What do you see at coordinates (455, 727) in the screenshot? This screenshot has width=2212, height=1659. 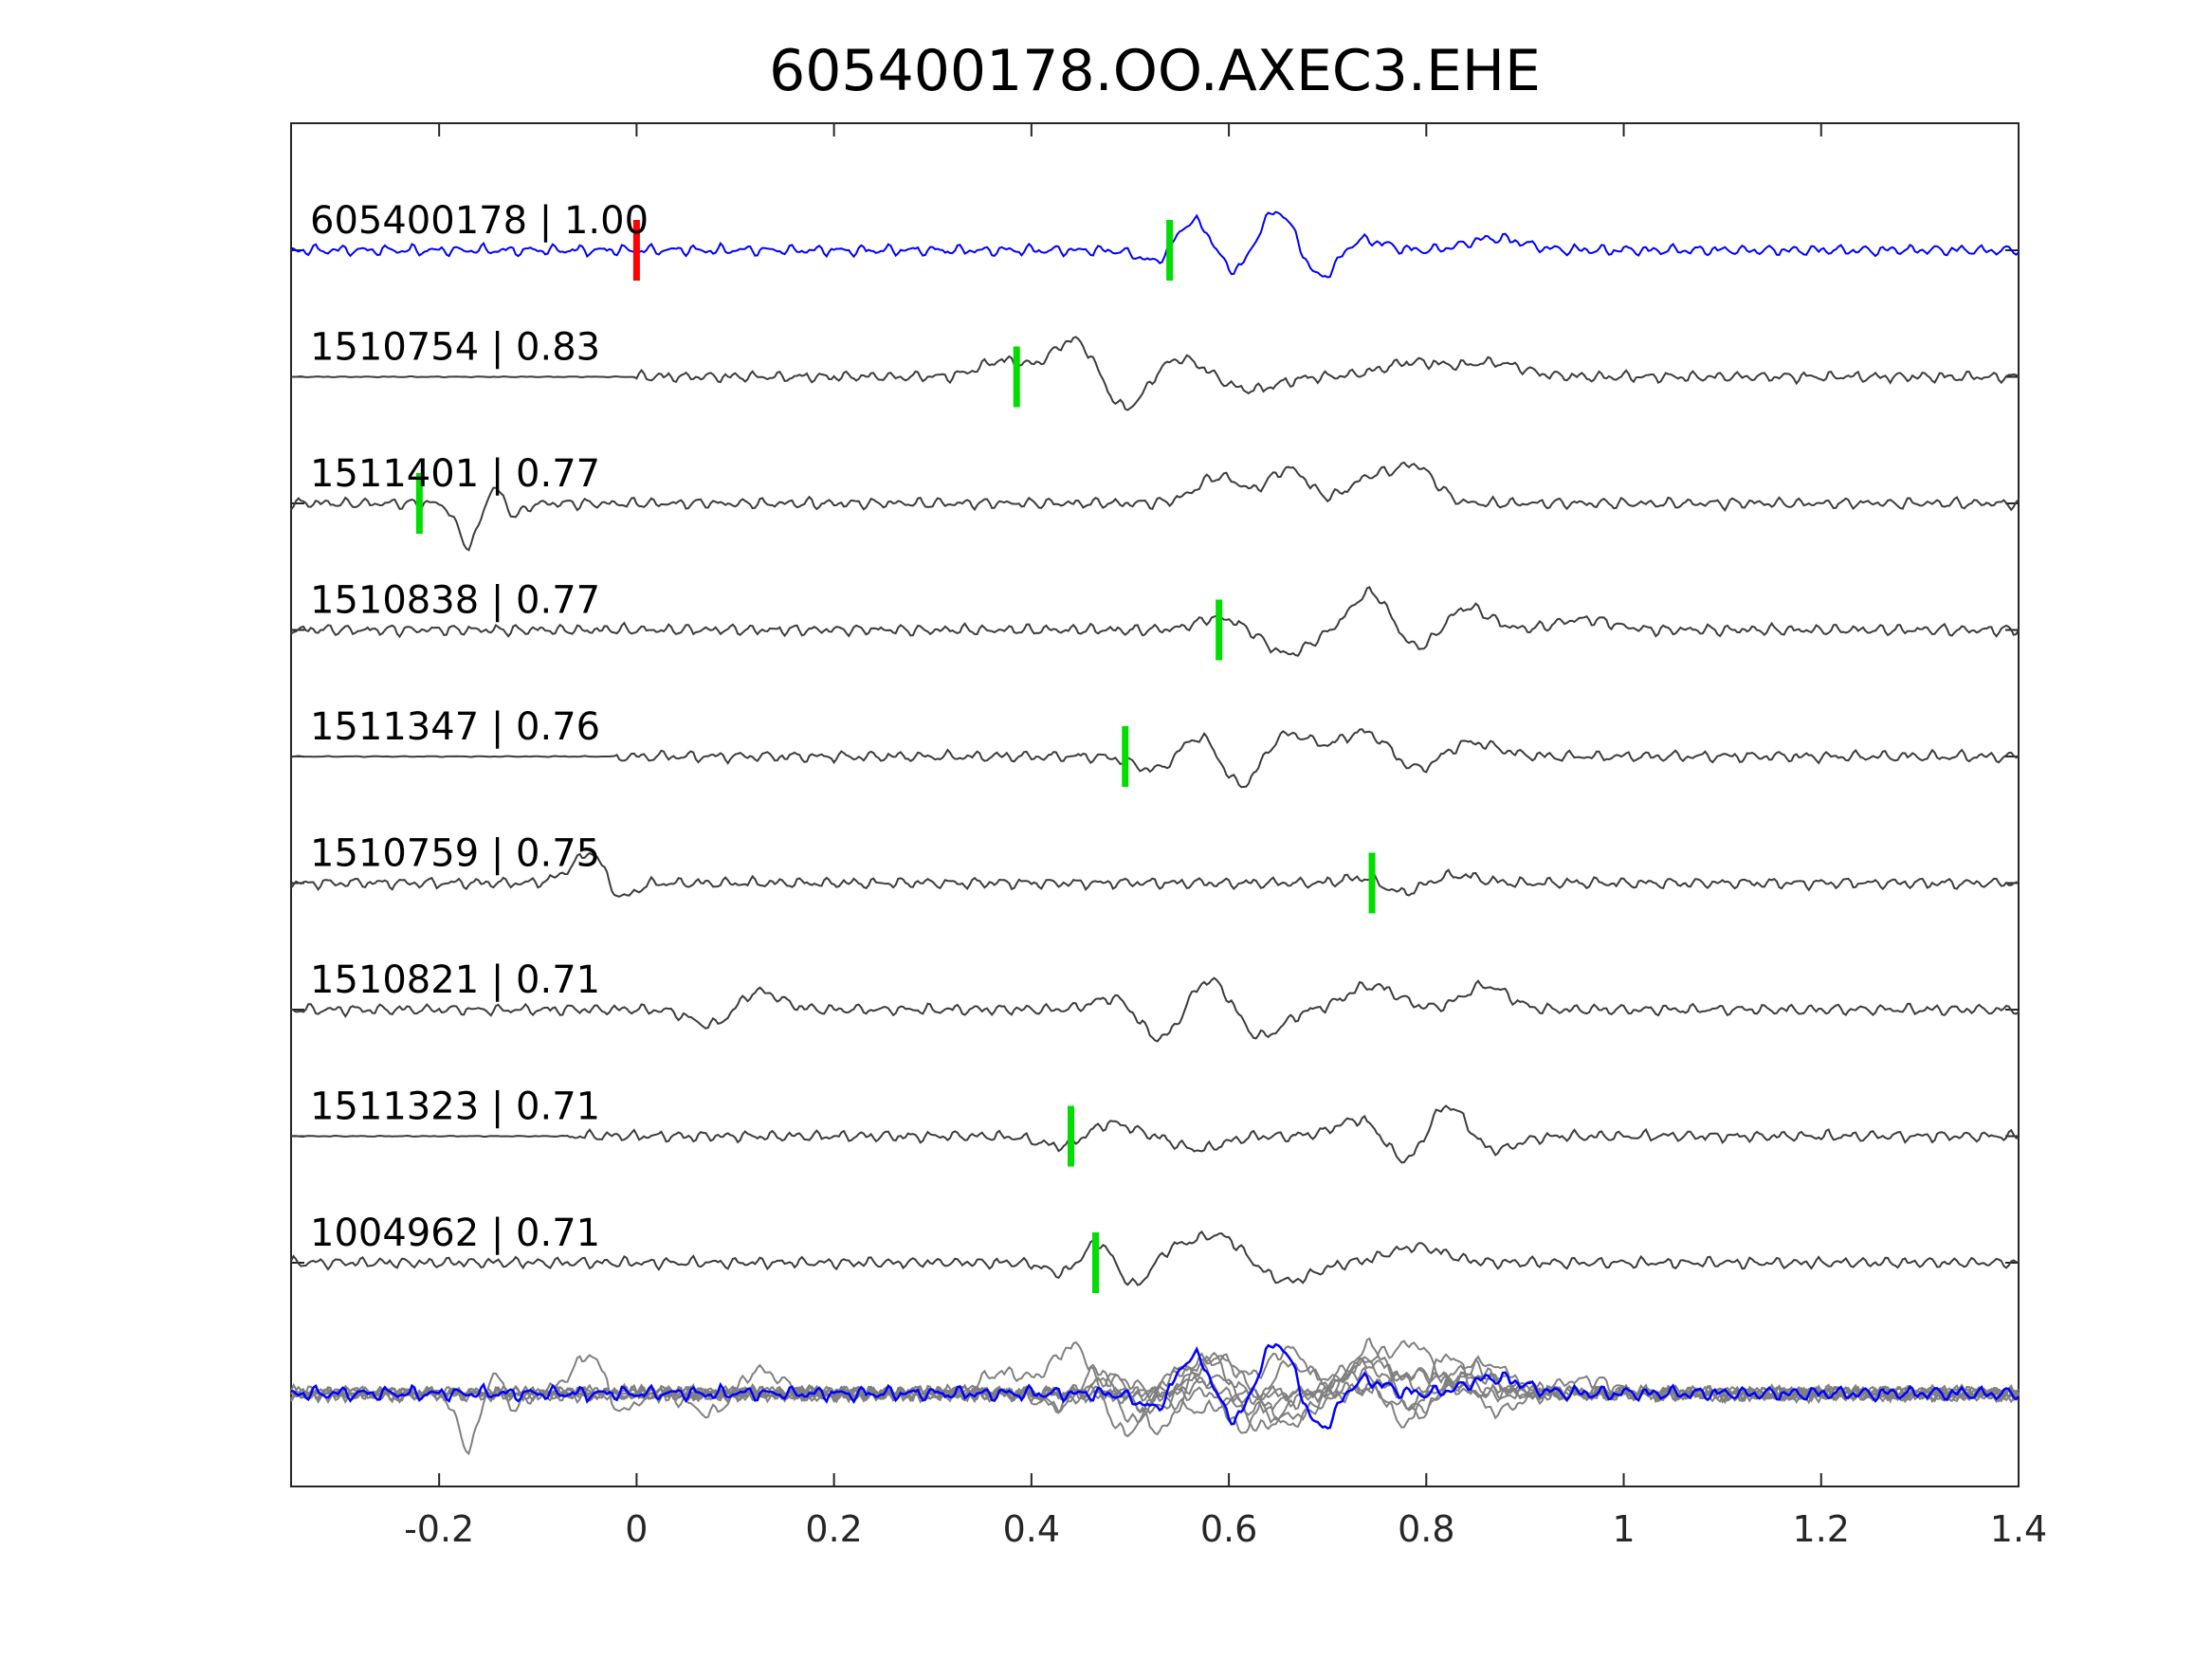 I see `trace-label: 1511347 | 0.76` at bounding box center [455, 727].